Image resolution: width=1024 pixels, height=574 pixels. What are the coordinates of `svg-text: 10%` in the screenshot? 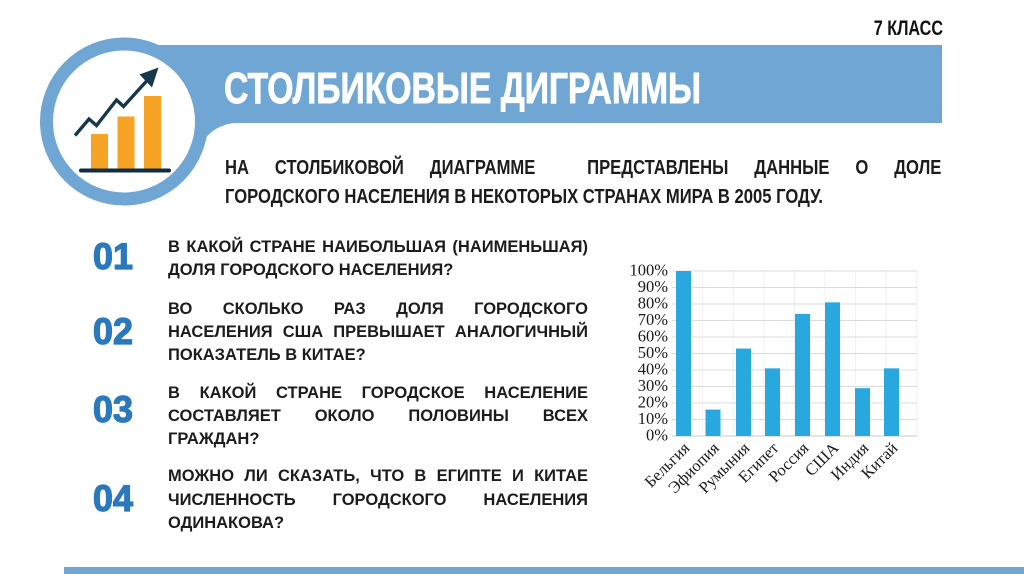 It's located at (653, 418).